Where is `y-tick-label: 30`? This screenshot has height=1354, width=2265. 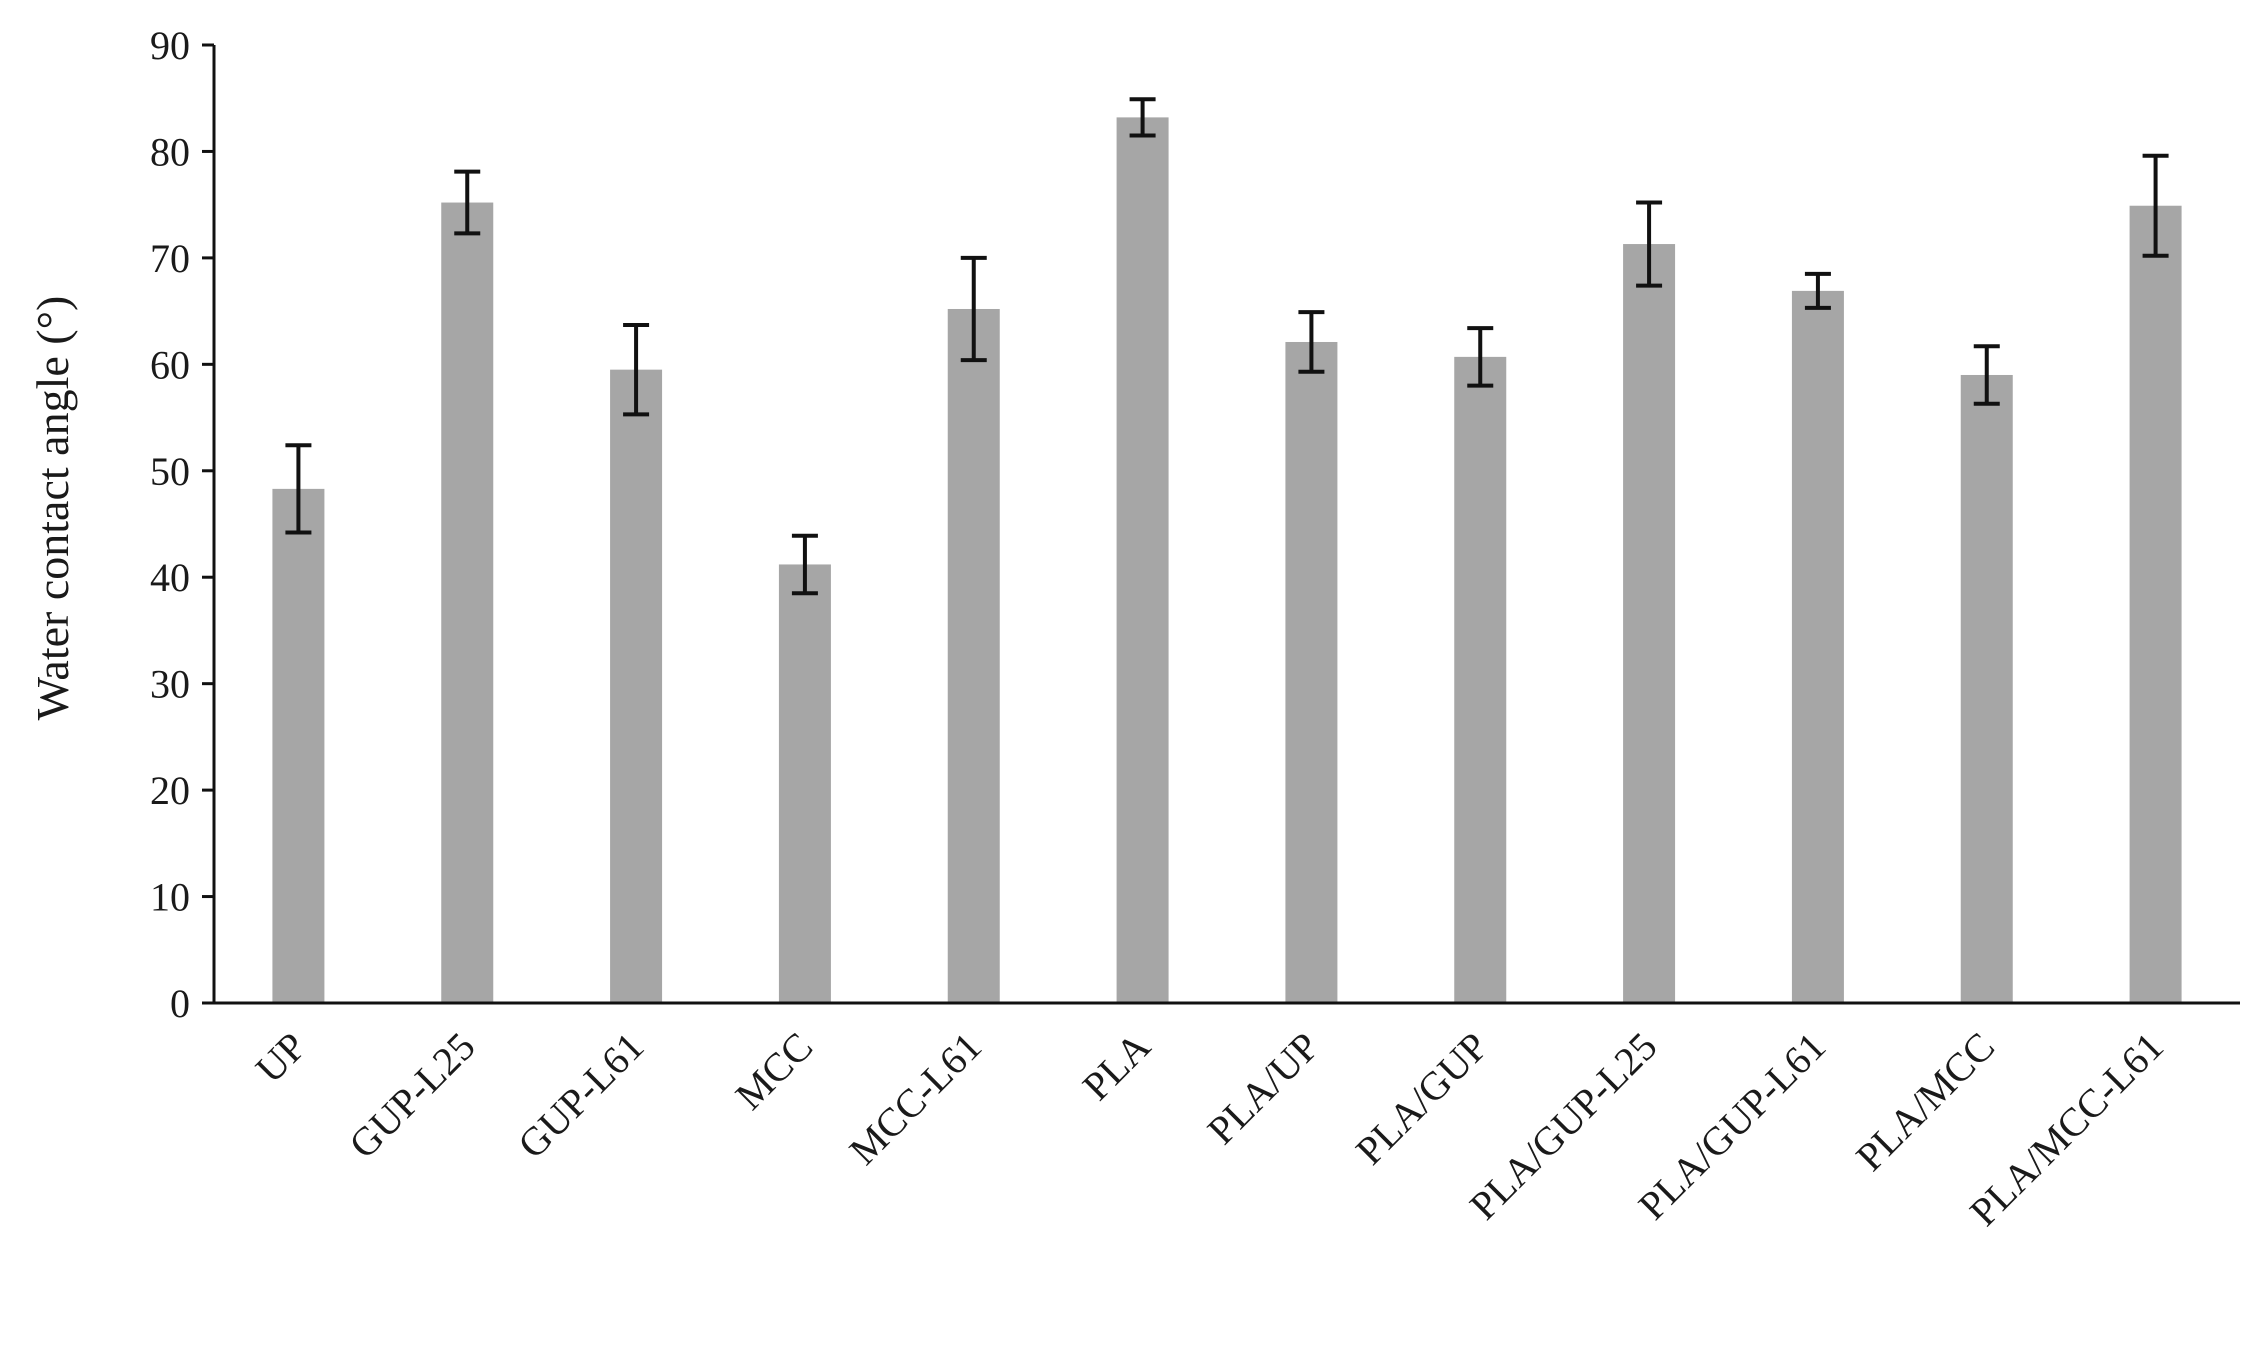 y-tick-label: 30 is located at coordinates (170, 684).